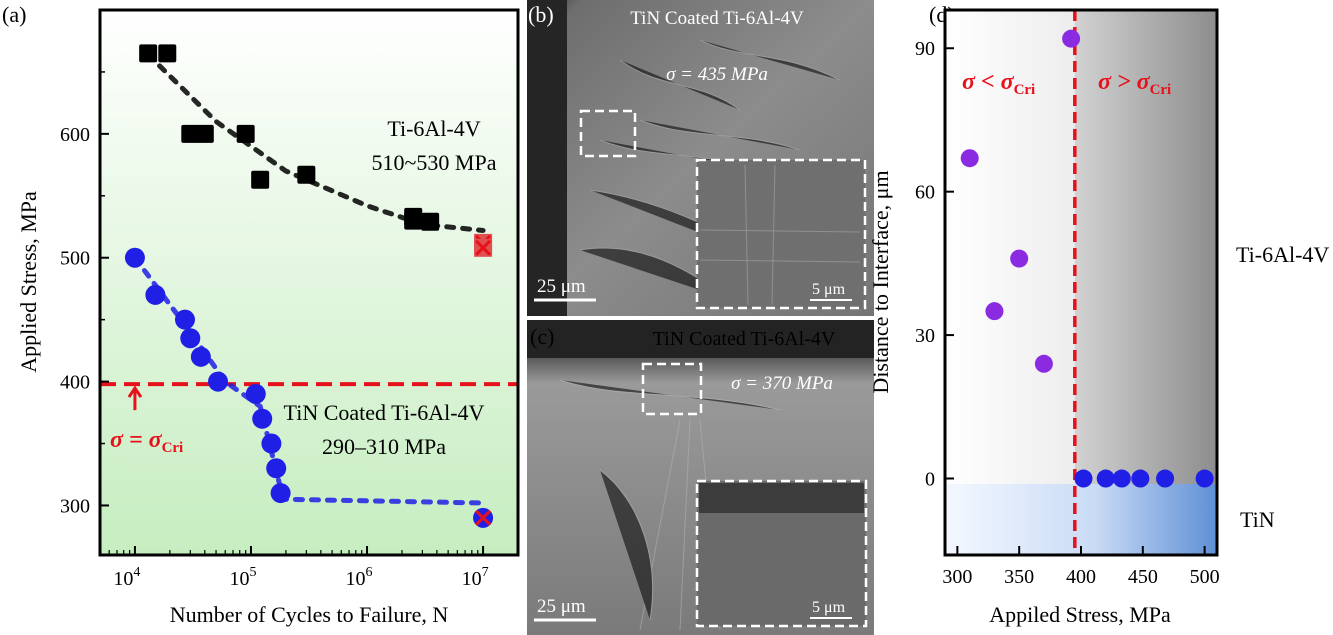 This screenshot has width=1333, height=635. I want to click on ti-fatigue-range: 510~530 MPa, so click(434, 162).